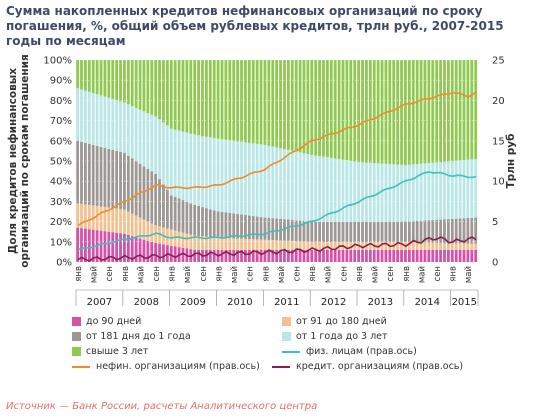  Describe the element at coordinates (235, 274) in the screenshot. I see `x-month-label: май` at that location.